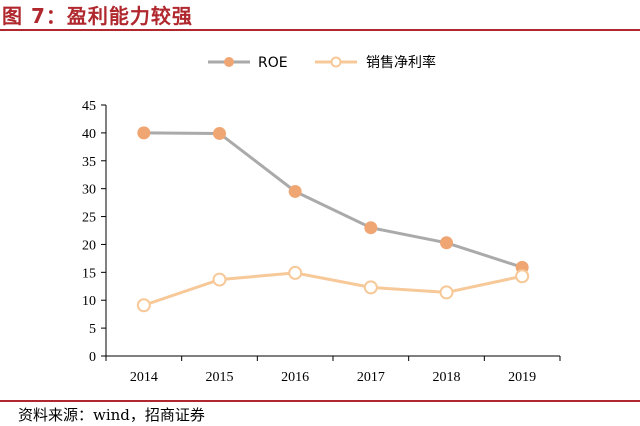  I want to click on y-tick-label: 0, so click(92, 357).